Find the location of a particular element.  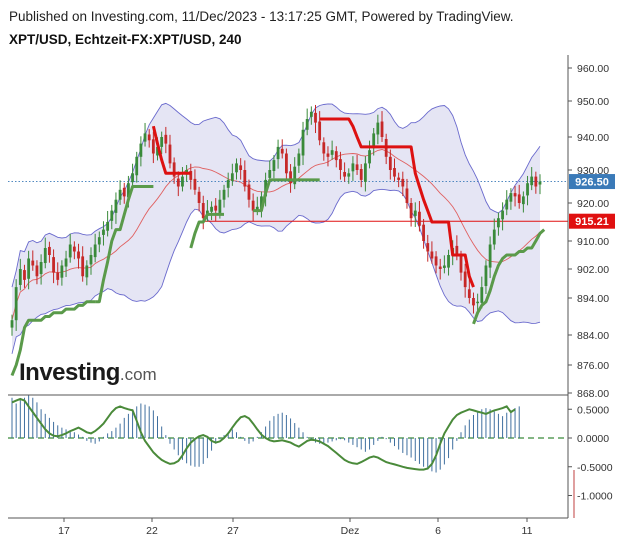

logo-suffix: .com is located at coordinates (138, 374).